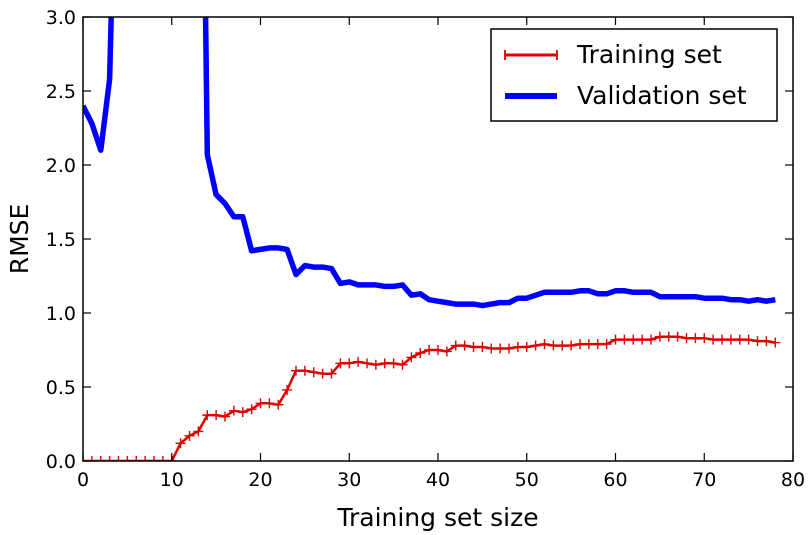 Image resolution: width=811 pixels, height=535 pixels. What do you see at coordinates (61, 314) in the screenshot?
I see `y-tick-label: 1.0` at bounding box center [61, 314].